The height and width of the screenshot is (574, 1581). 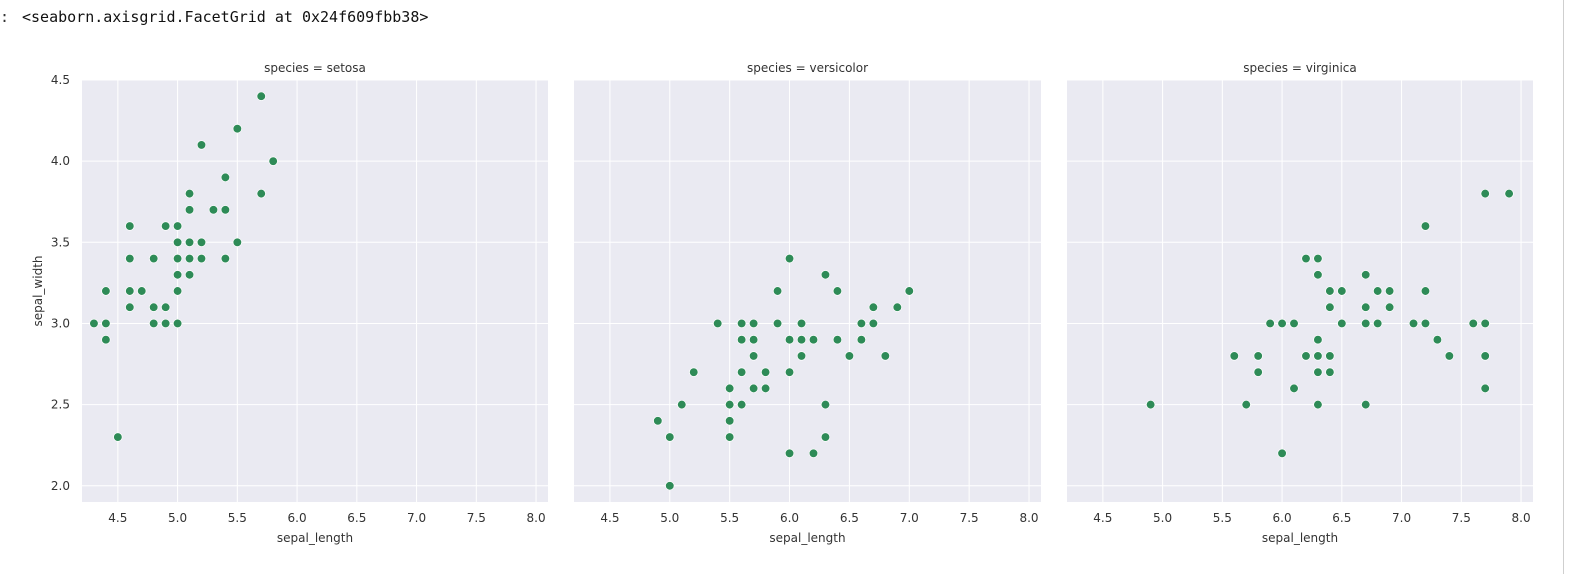 What do you see at coordinates (60, 242) in the screenshot?
I see `y-tick-label: 3.5` at bounding box center [60, 242].